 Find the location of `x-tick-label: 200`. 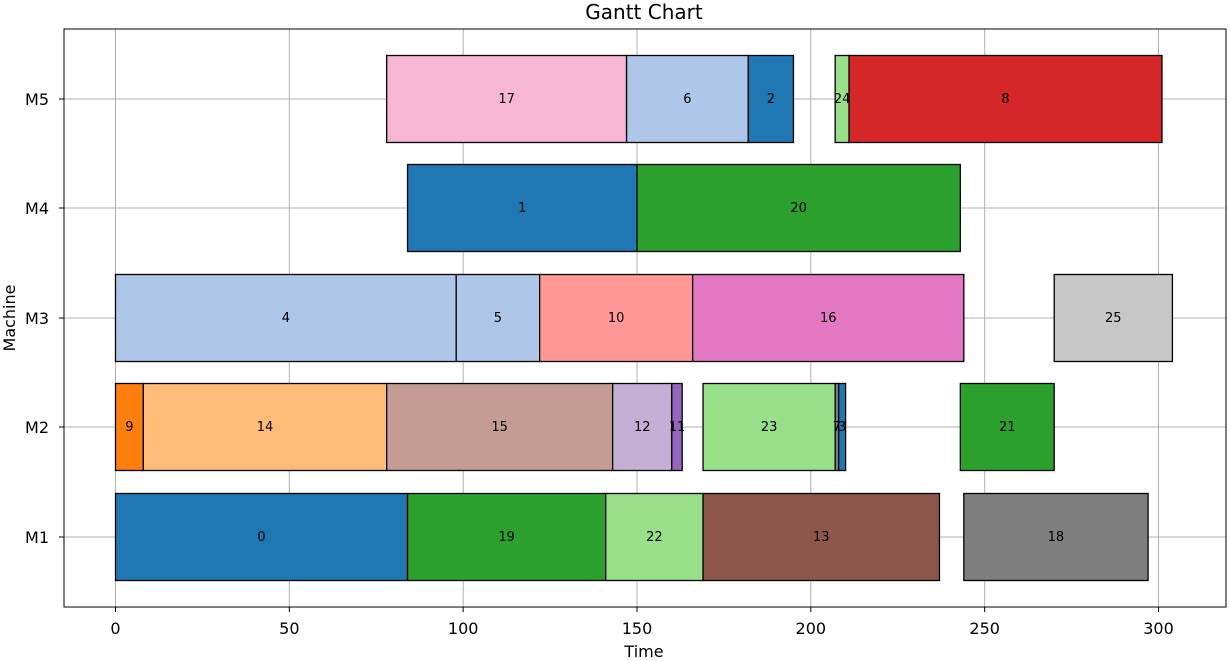

x-tick-label: 200 is located at coordinates (811, 628).